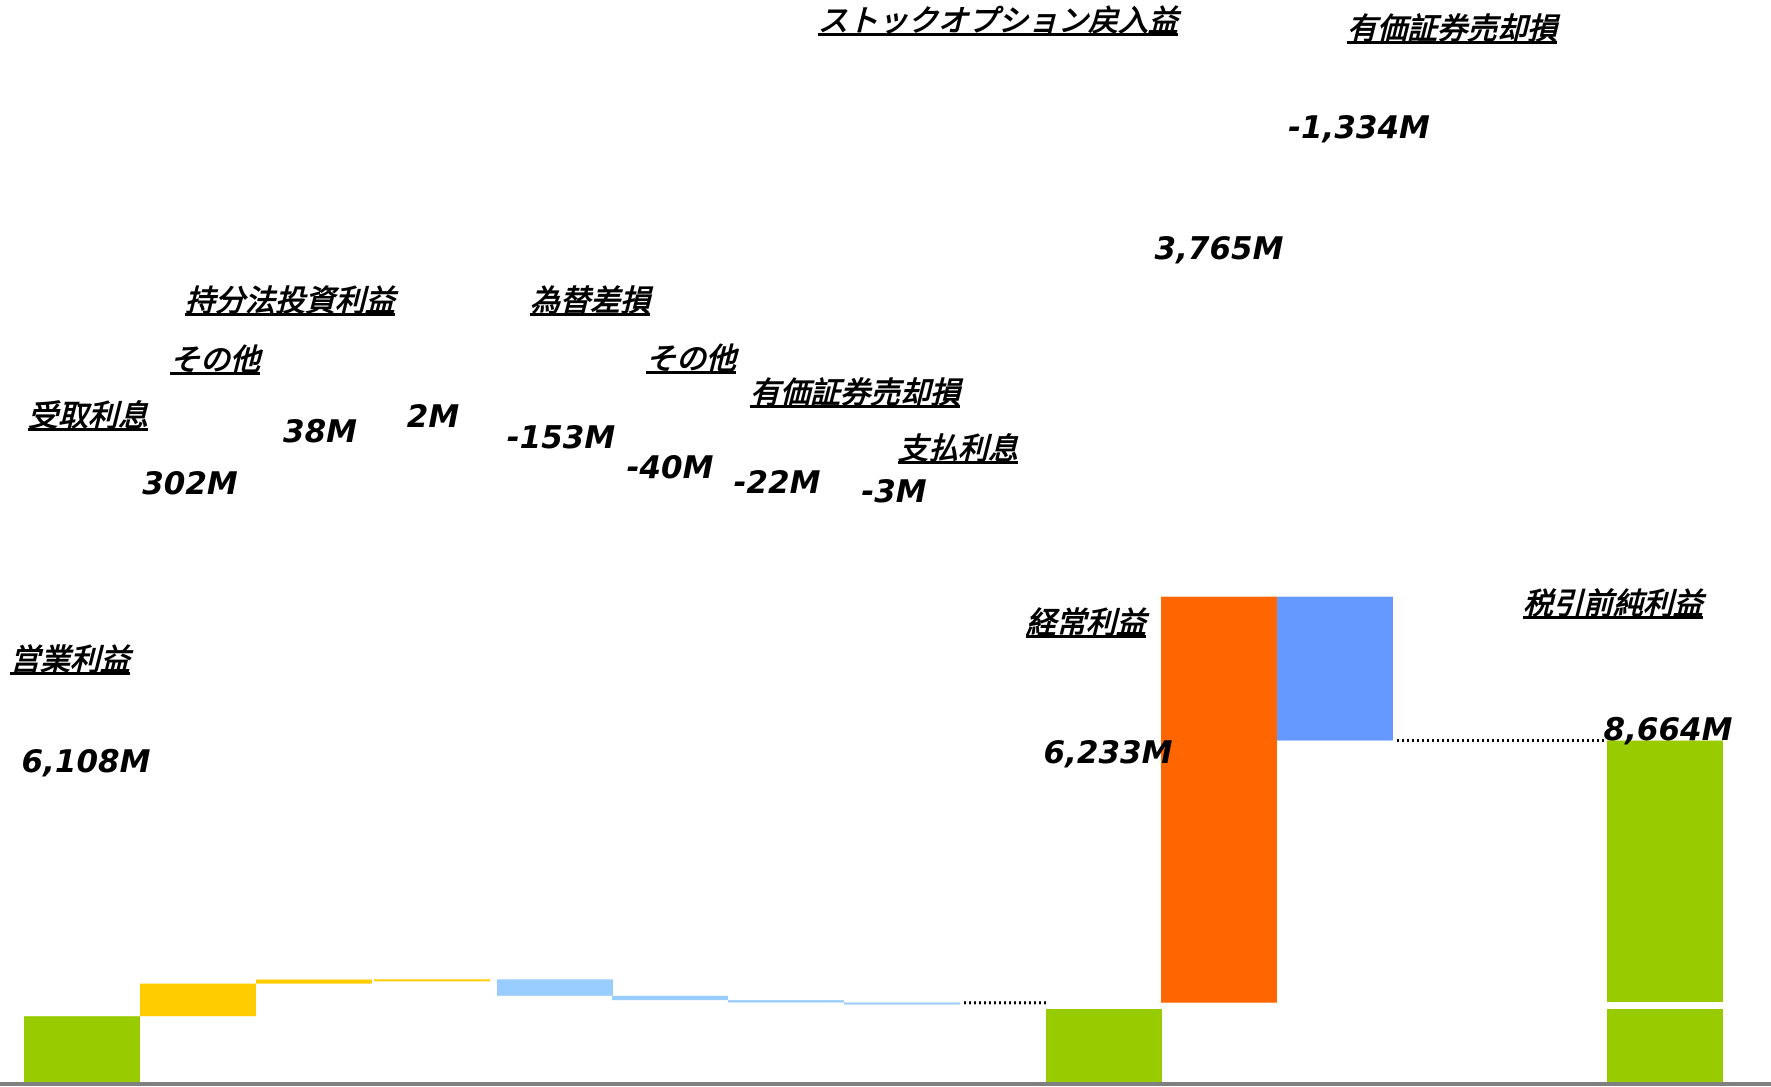  What do you see at coordinates (592, 301) in the screenshot?
I see `category-label-4: 為替差損` at bounding box center [592, 301].